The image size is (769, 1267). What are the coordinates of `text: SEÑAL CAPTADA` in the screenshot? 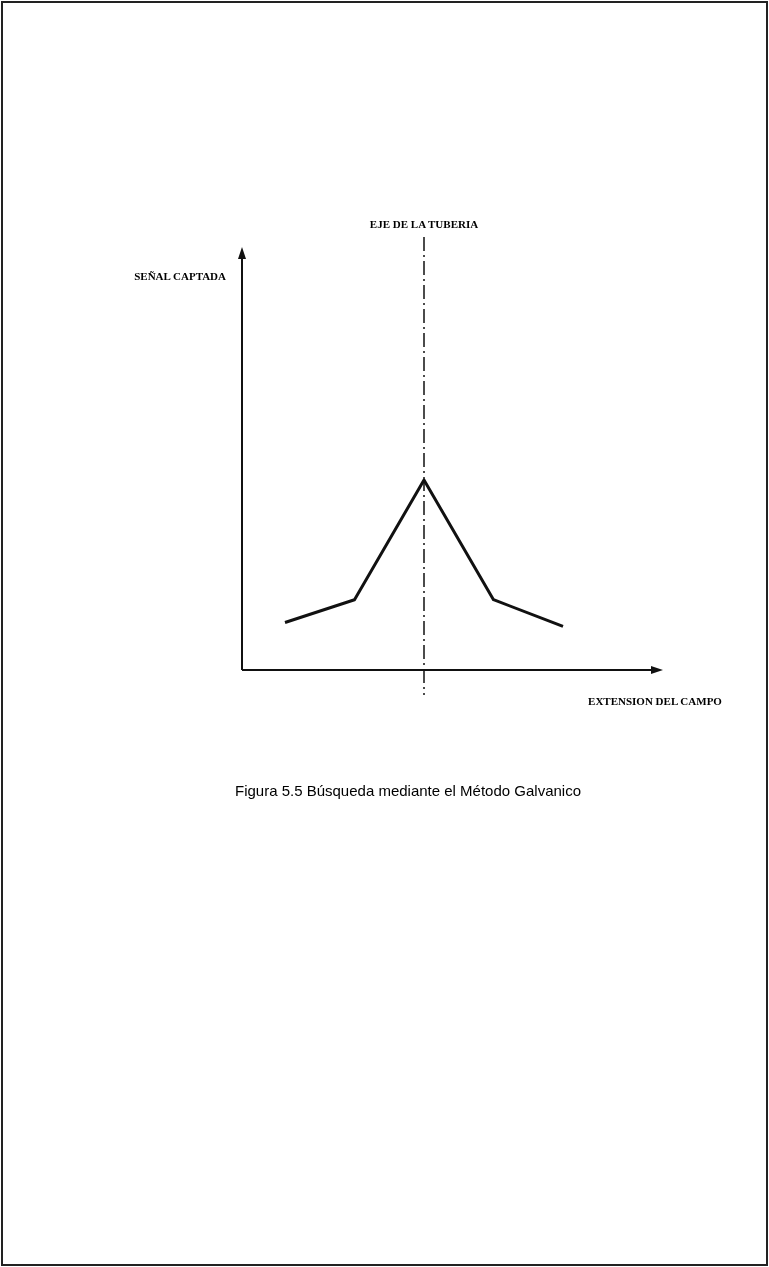 It's located at (180, 276).